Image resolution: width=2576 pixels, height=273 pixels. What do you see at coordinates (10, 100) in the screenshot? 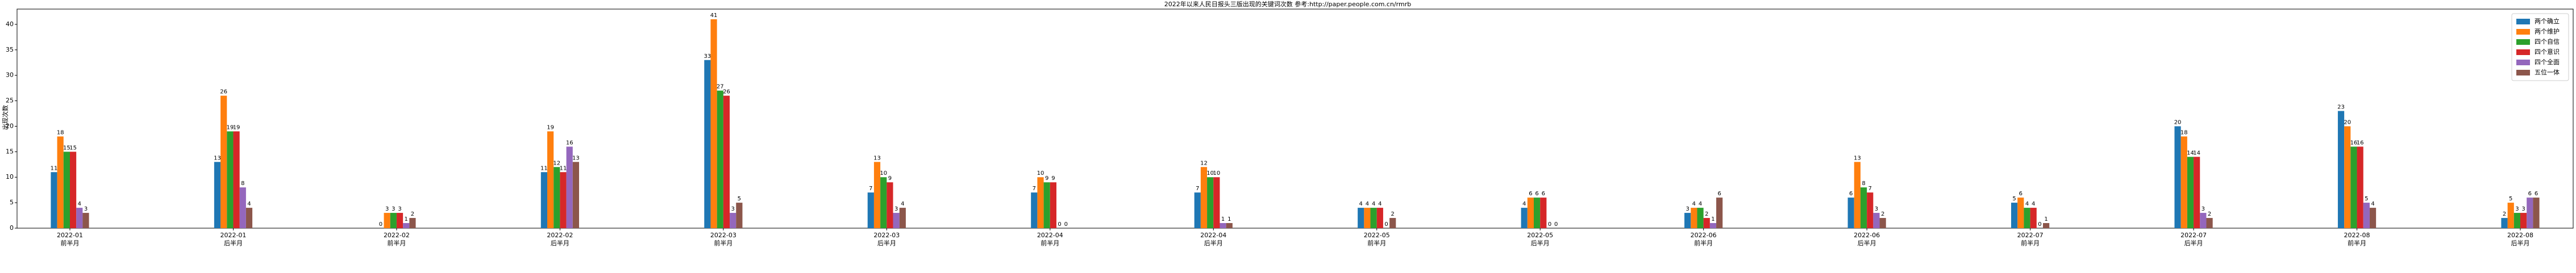
I see `y-tick-label: 25` at bounding box center [10, 100].